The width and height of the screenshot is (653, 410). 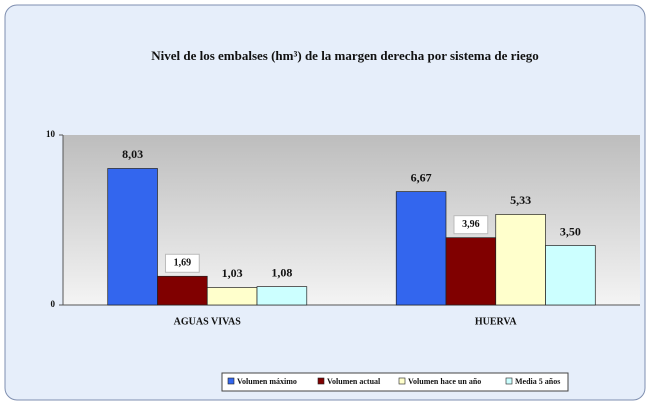 I want to click on legend-label: Media 5 años, so click(x=537, y=381).